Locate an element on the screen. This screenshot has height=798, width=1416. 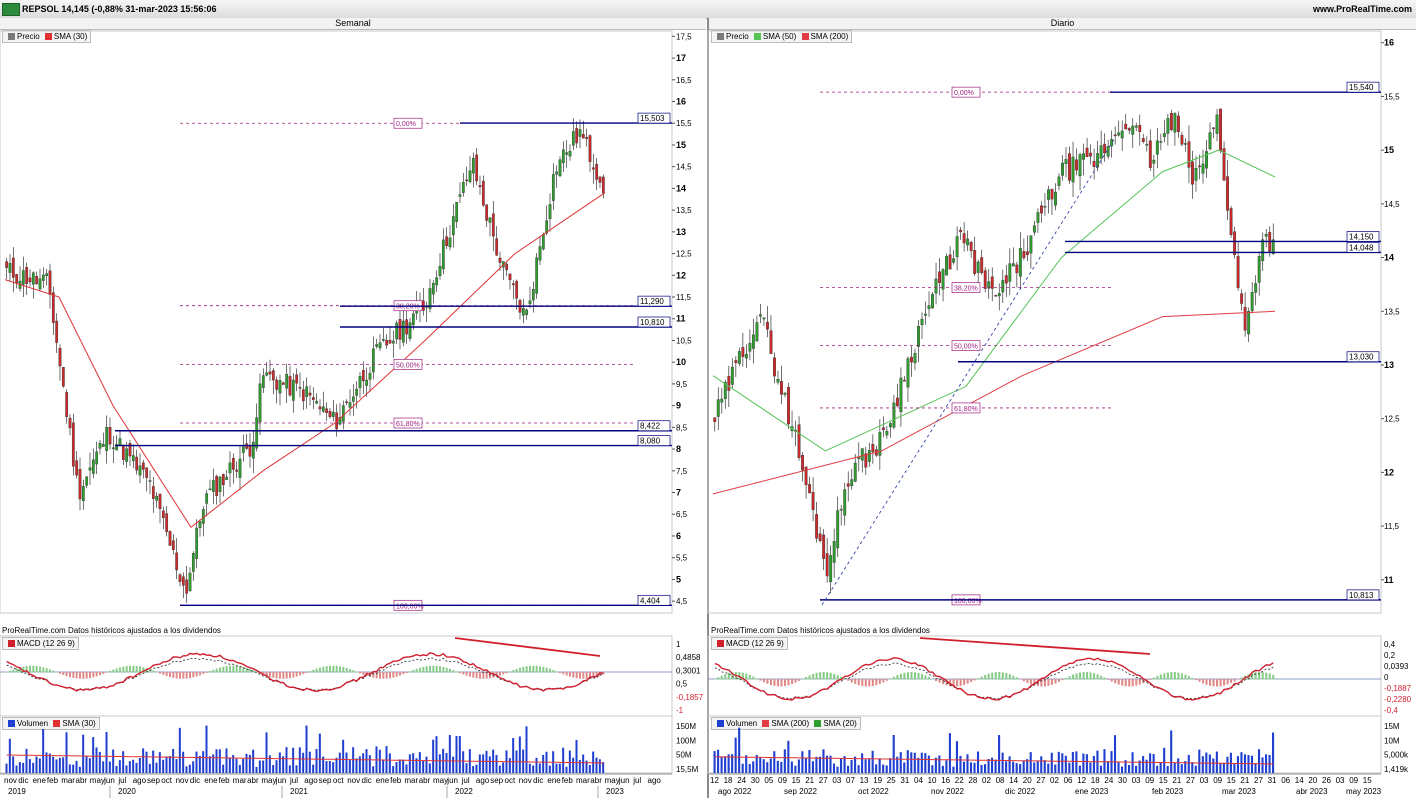
weekly-title: Semanal is located at coordinates (353, 24).